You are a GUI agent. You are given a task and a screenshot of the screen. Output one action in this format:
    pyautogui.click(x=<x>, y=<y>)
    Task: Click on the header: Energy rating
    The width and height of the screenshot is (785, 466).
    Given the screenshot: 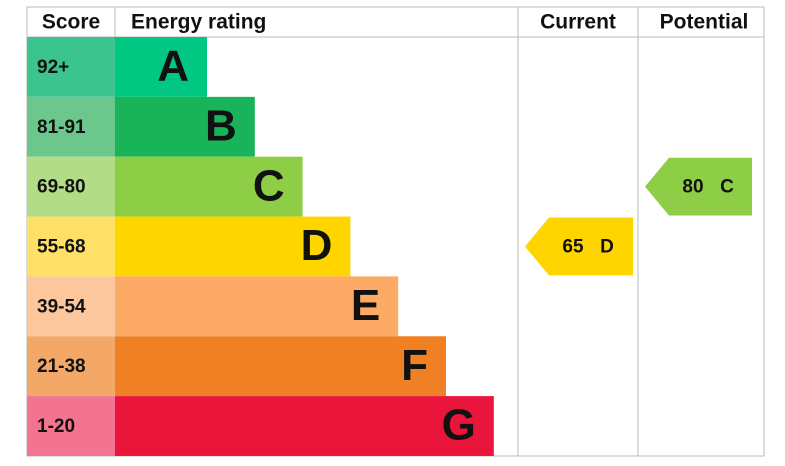 What is the action you would take?
    pyautogui.click(x=198, y=22)
    